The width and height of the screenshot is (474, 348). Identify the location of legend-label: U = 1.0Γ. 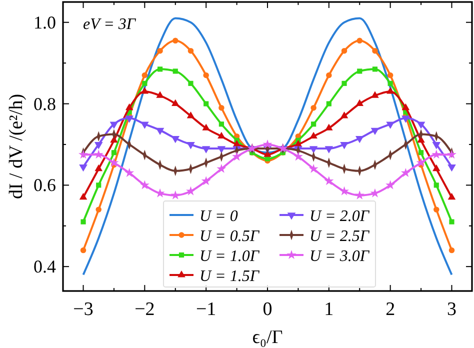
(230, 256).